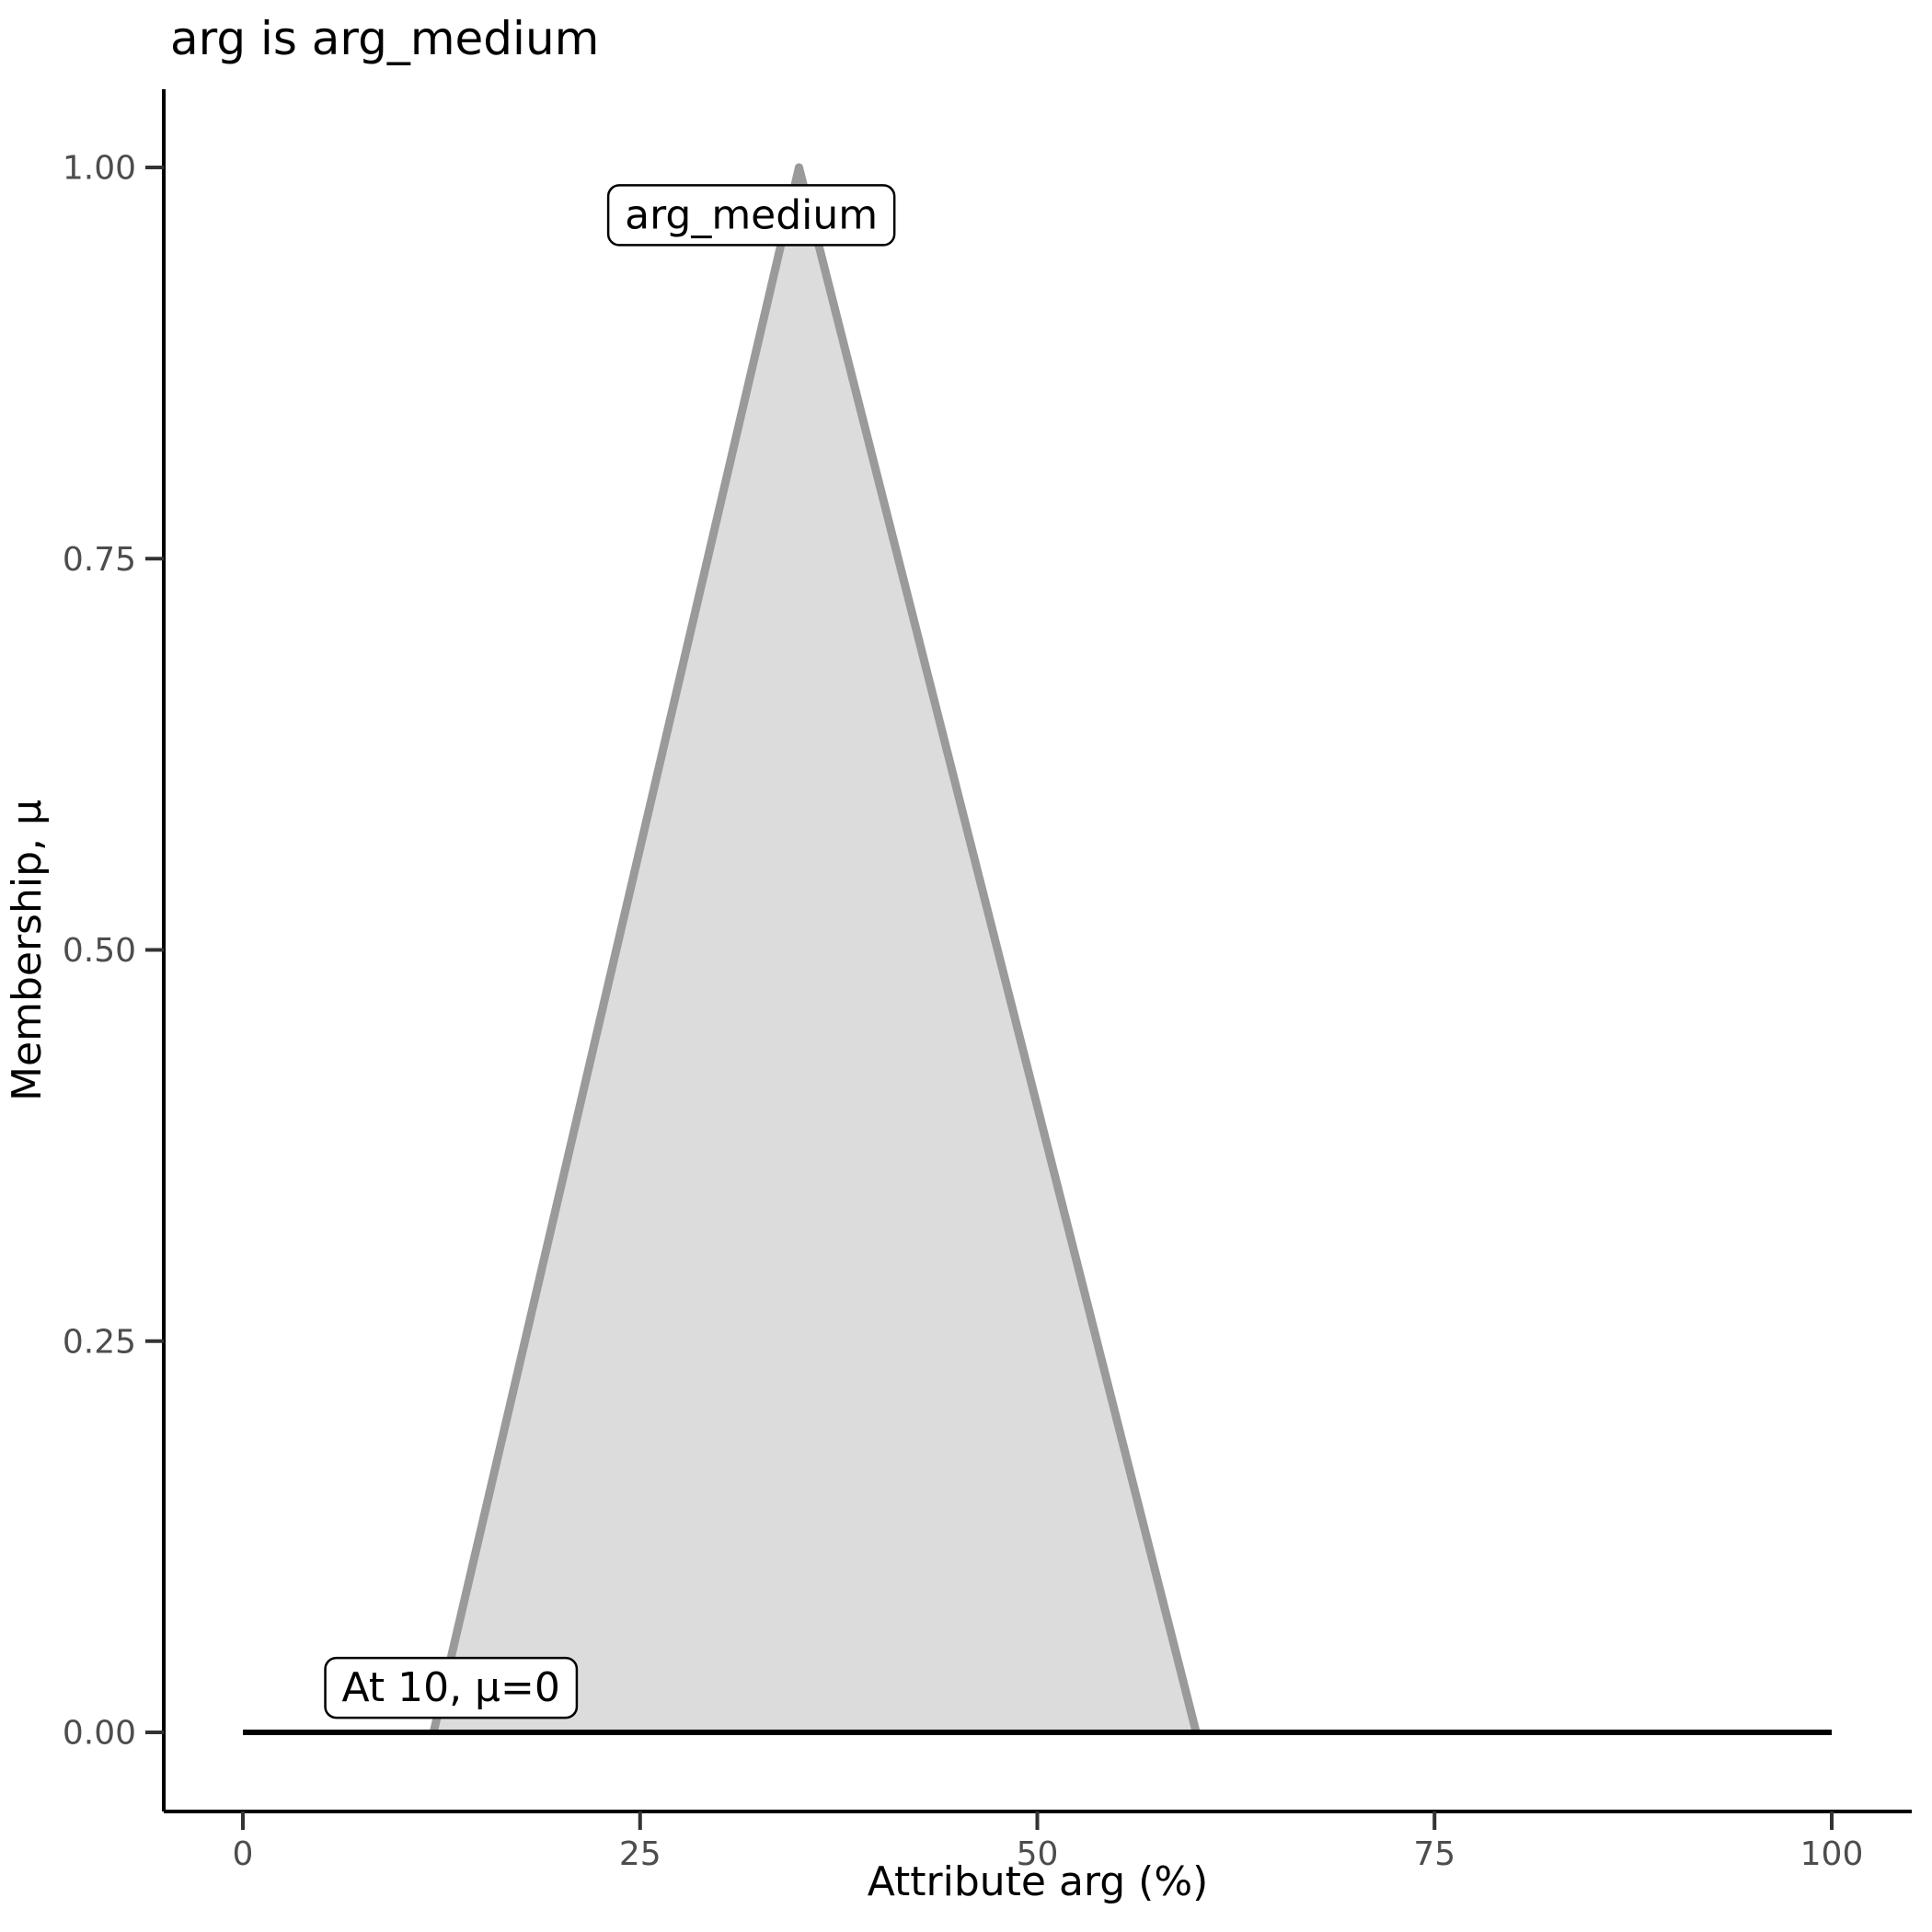  I want to click on y-axis-ticks: 0.00 0.25 0.50 0.75 1.00, so click(113, 951).